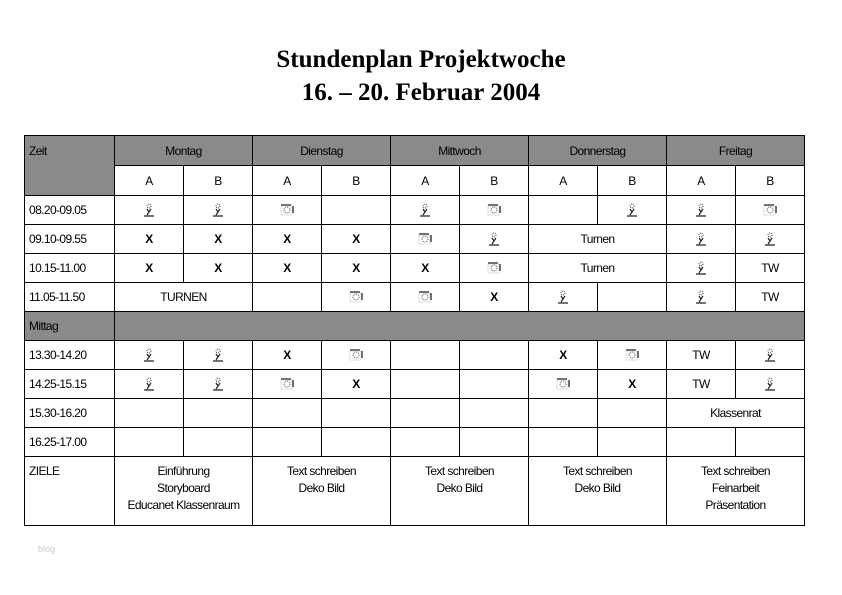  I want to click on goal-item: Educanet Klassenraum, so click(183, 505).